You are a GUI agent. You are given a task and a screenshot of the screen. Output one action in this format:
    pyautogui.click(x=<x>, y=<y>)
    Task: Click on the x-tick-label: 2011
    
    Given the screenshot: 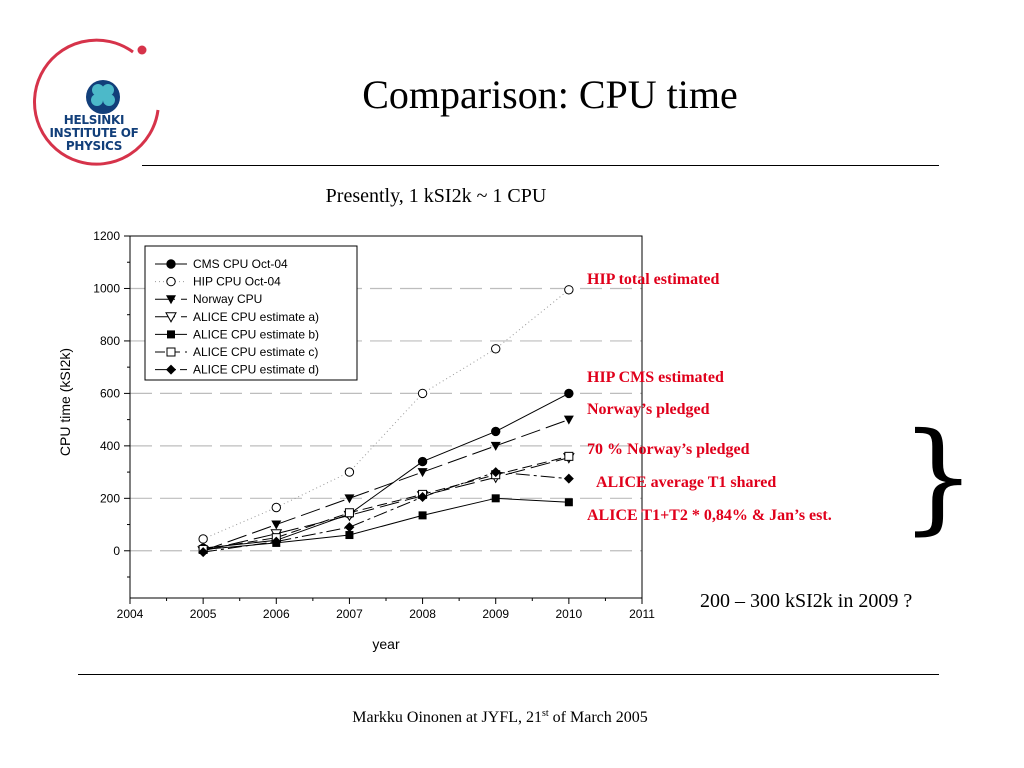 What is the action you would take?
    pyautogui.click(x=642, y=614)
    